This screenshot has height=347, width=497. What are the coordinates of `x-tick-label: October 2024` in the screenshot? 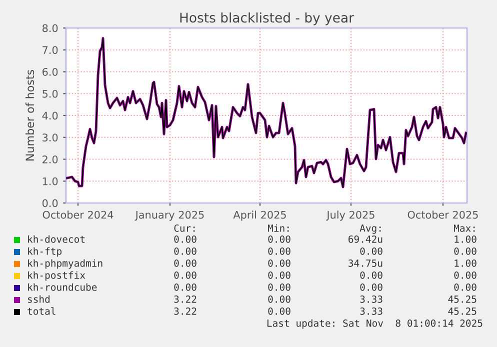 It's located at (78, 214).